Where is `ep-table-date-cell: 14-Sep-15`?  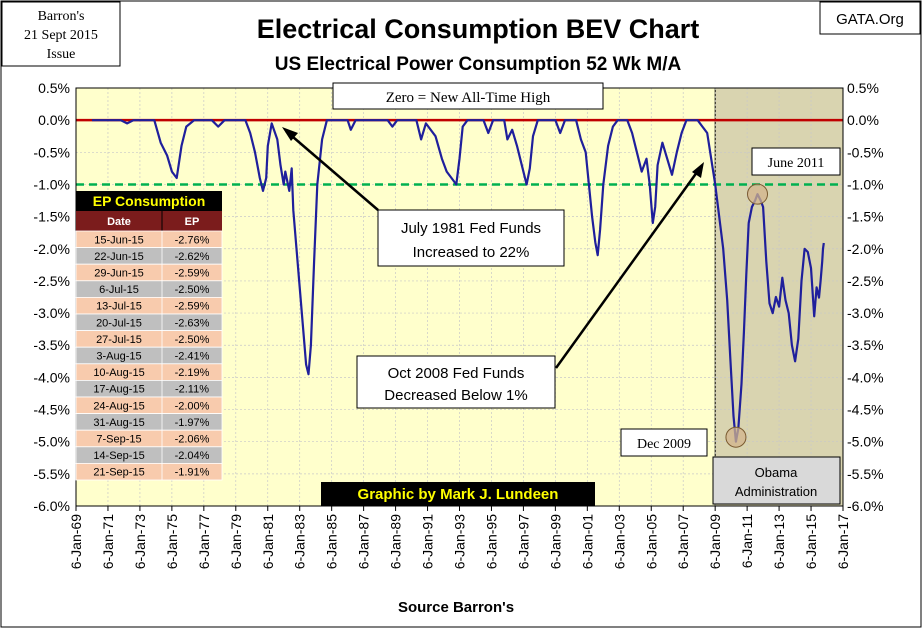 ep-table-date-cell: 14-Sep-15 is located at coordinates (118, 456).